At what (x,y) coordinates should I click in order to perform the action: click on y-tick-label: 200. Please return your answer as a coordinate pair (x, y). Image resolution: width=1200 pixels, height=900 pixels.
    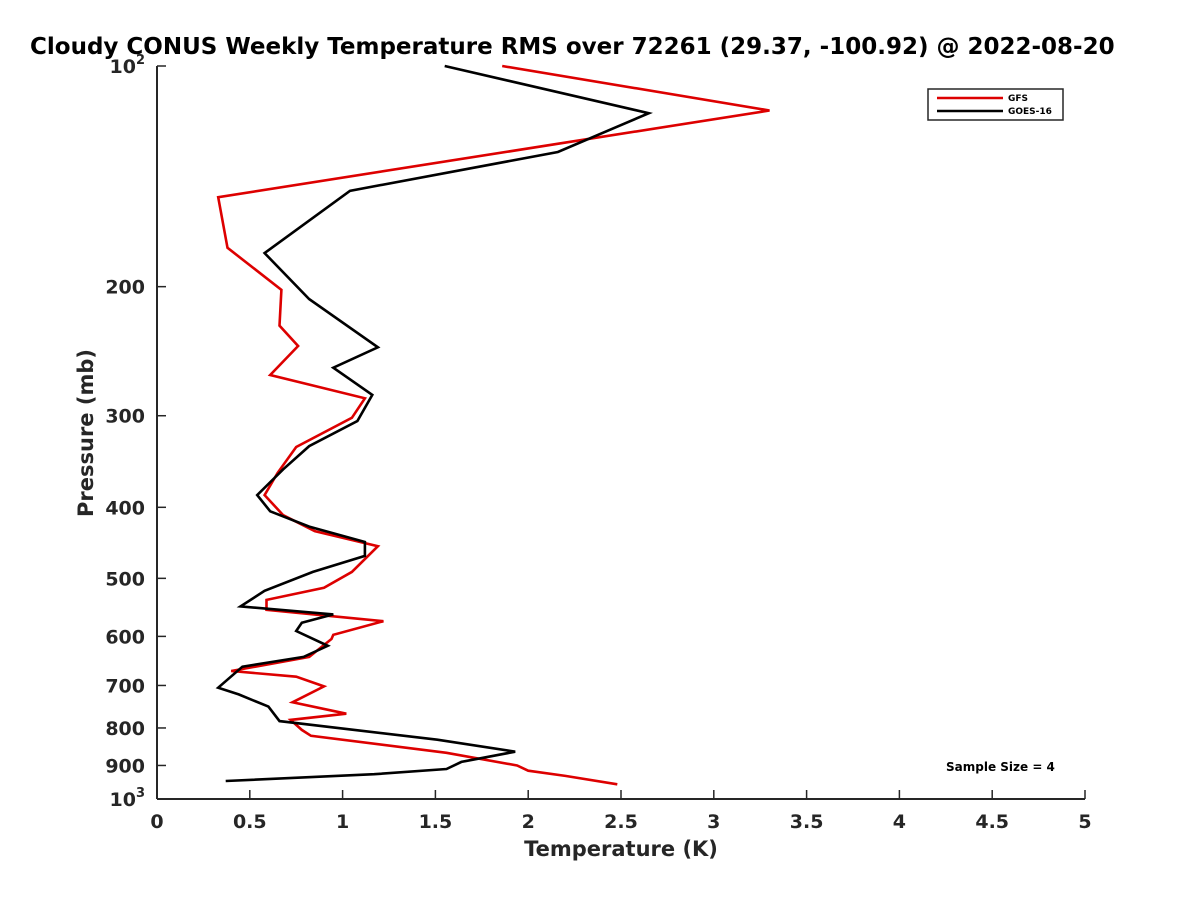
    Looking at the image, I should click on (125, 288).